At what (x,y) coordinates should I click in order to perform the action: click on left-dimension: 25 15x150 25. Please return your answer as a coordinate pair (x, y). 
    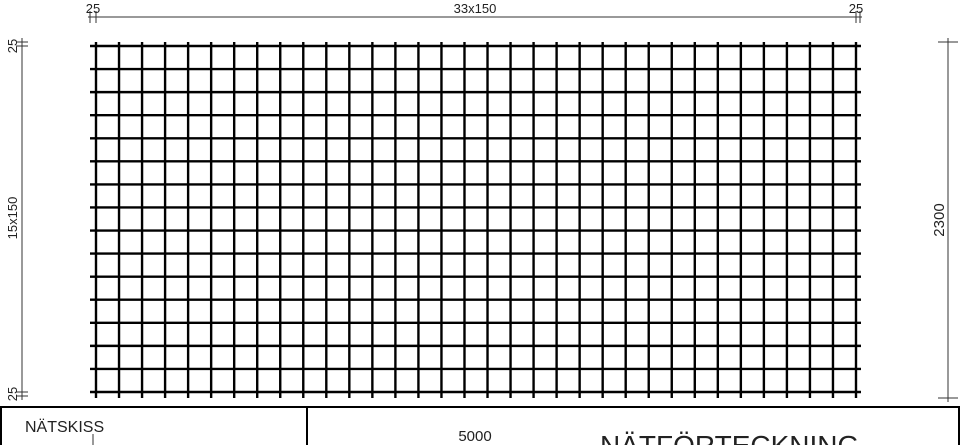
    Looking at the image, I should click on (16, 219).